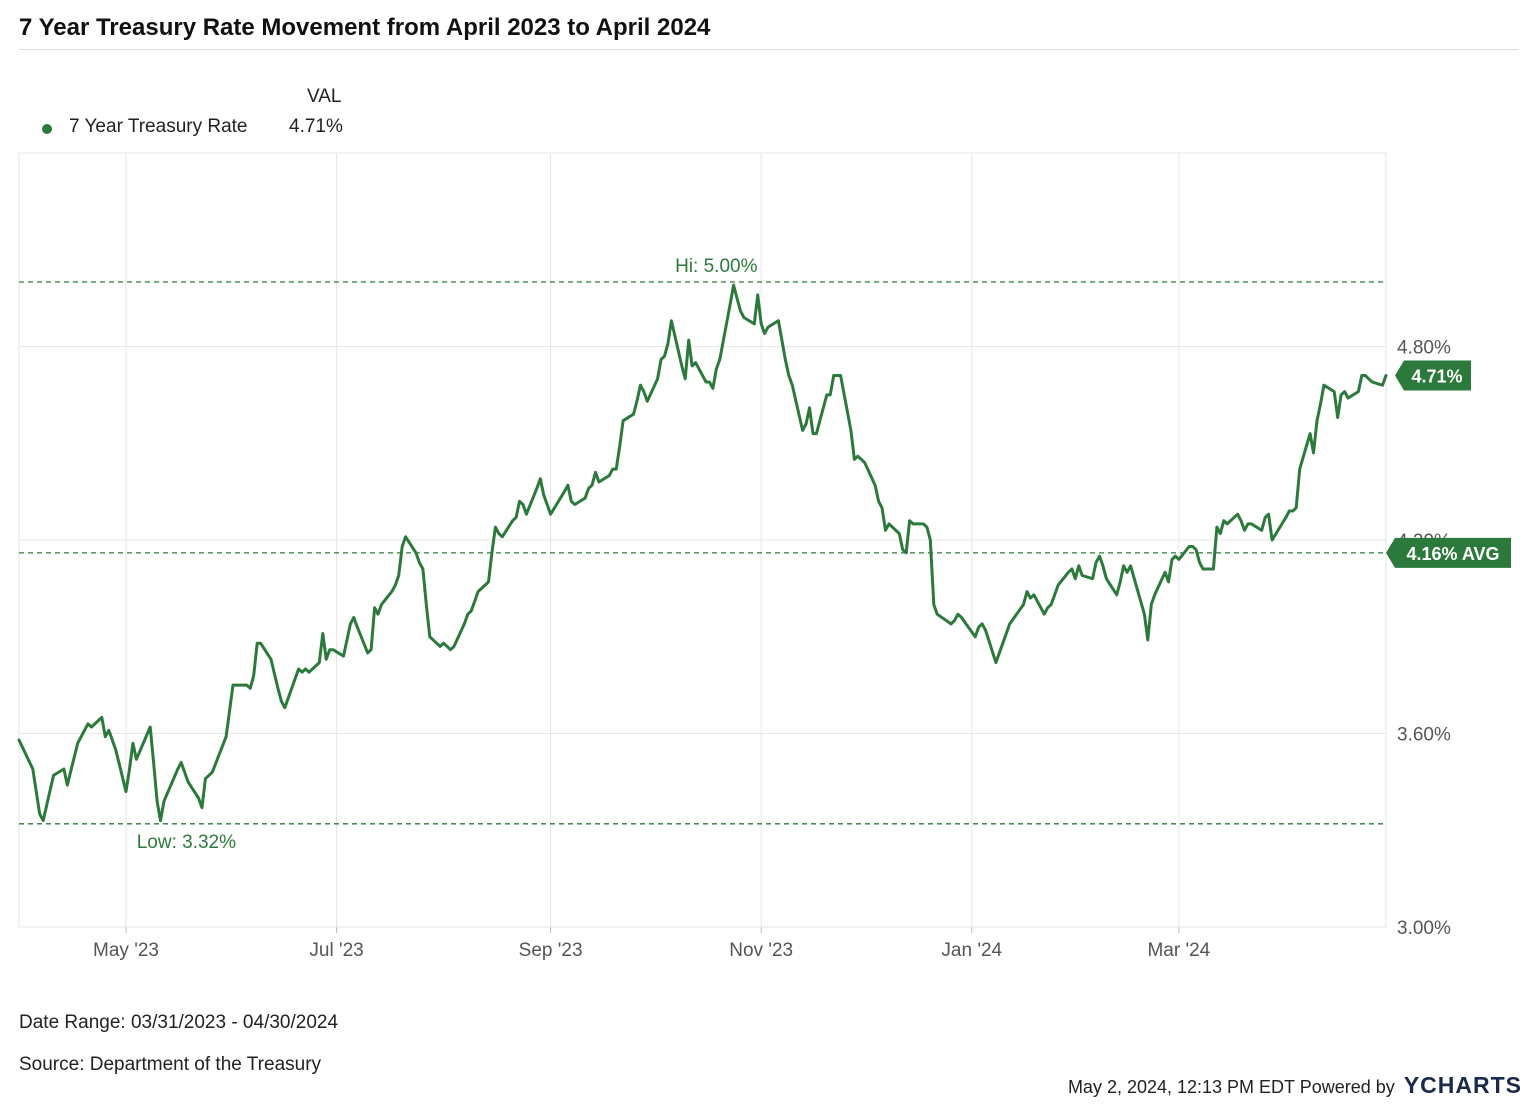 The height and width of the screenshot is (1108, 1536). What do you see at coordinates (1424, 348) in the screenshot?
I see `y-tick-label: 4.80%` at bounding box center [1424, 348].